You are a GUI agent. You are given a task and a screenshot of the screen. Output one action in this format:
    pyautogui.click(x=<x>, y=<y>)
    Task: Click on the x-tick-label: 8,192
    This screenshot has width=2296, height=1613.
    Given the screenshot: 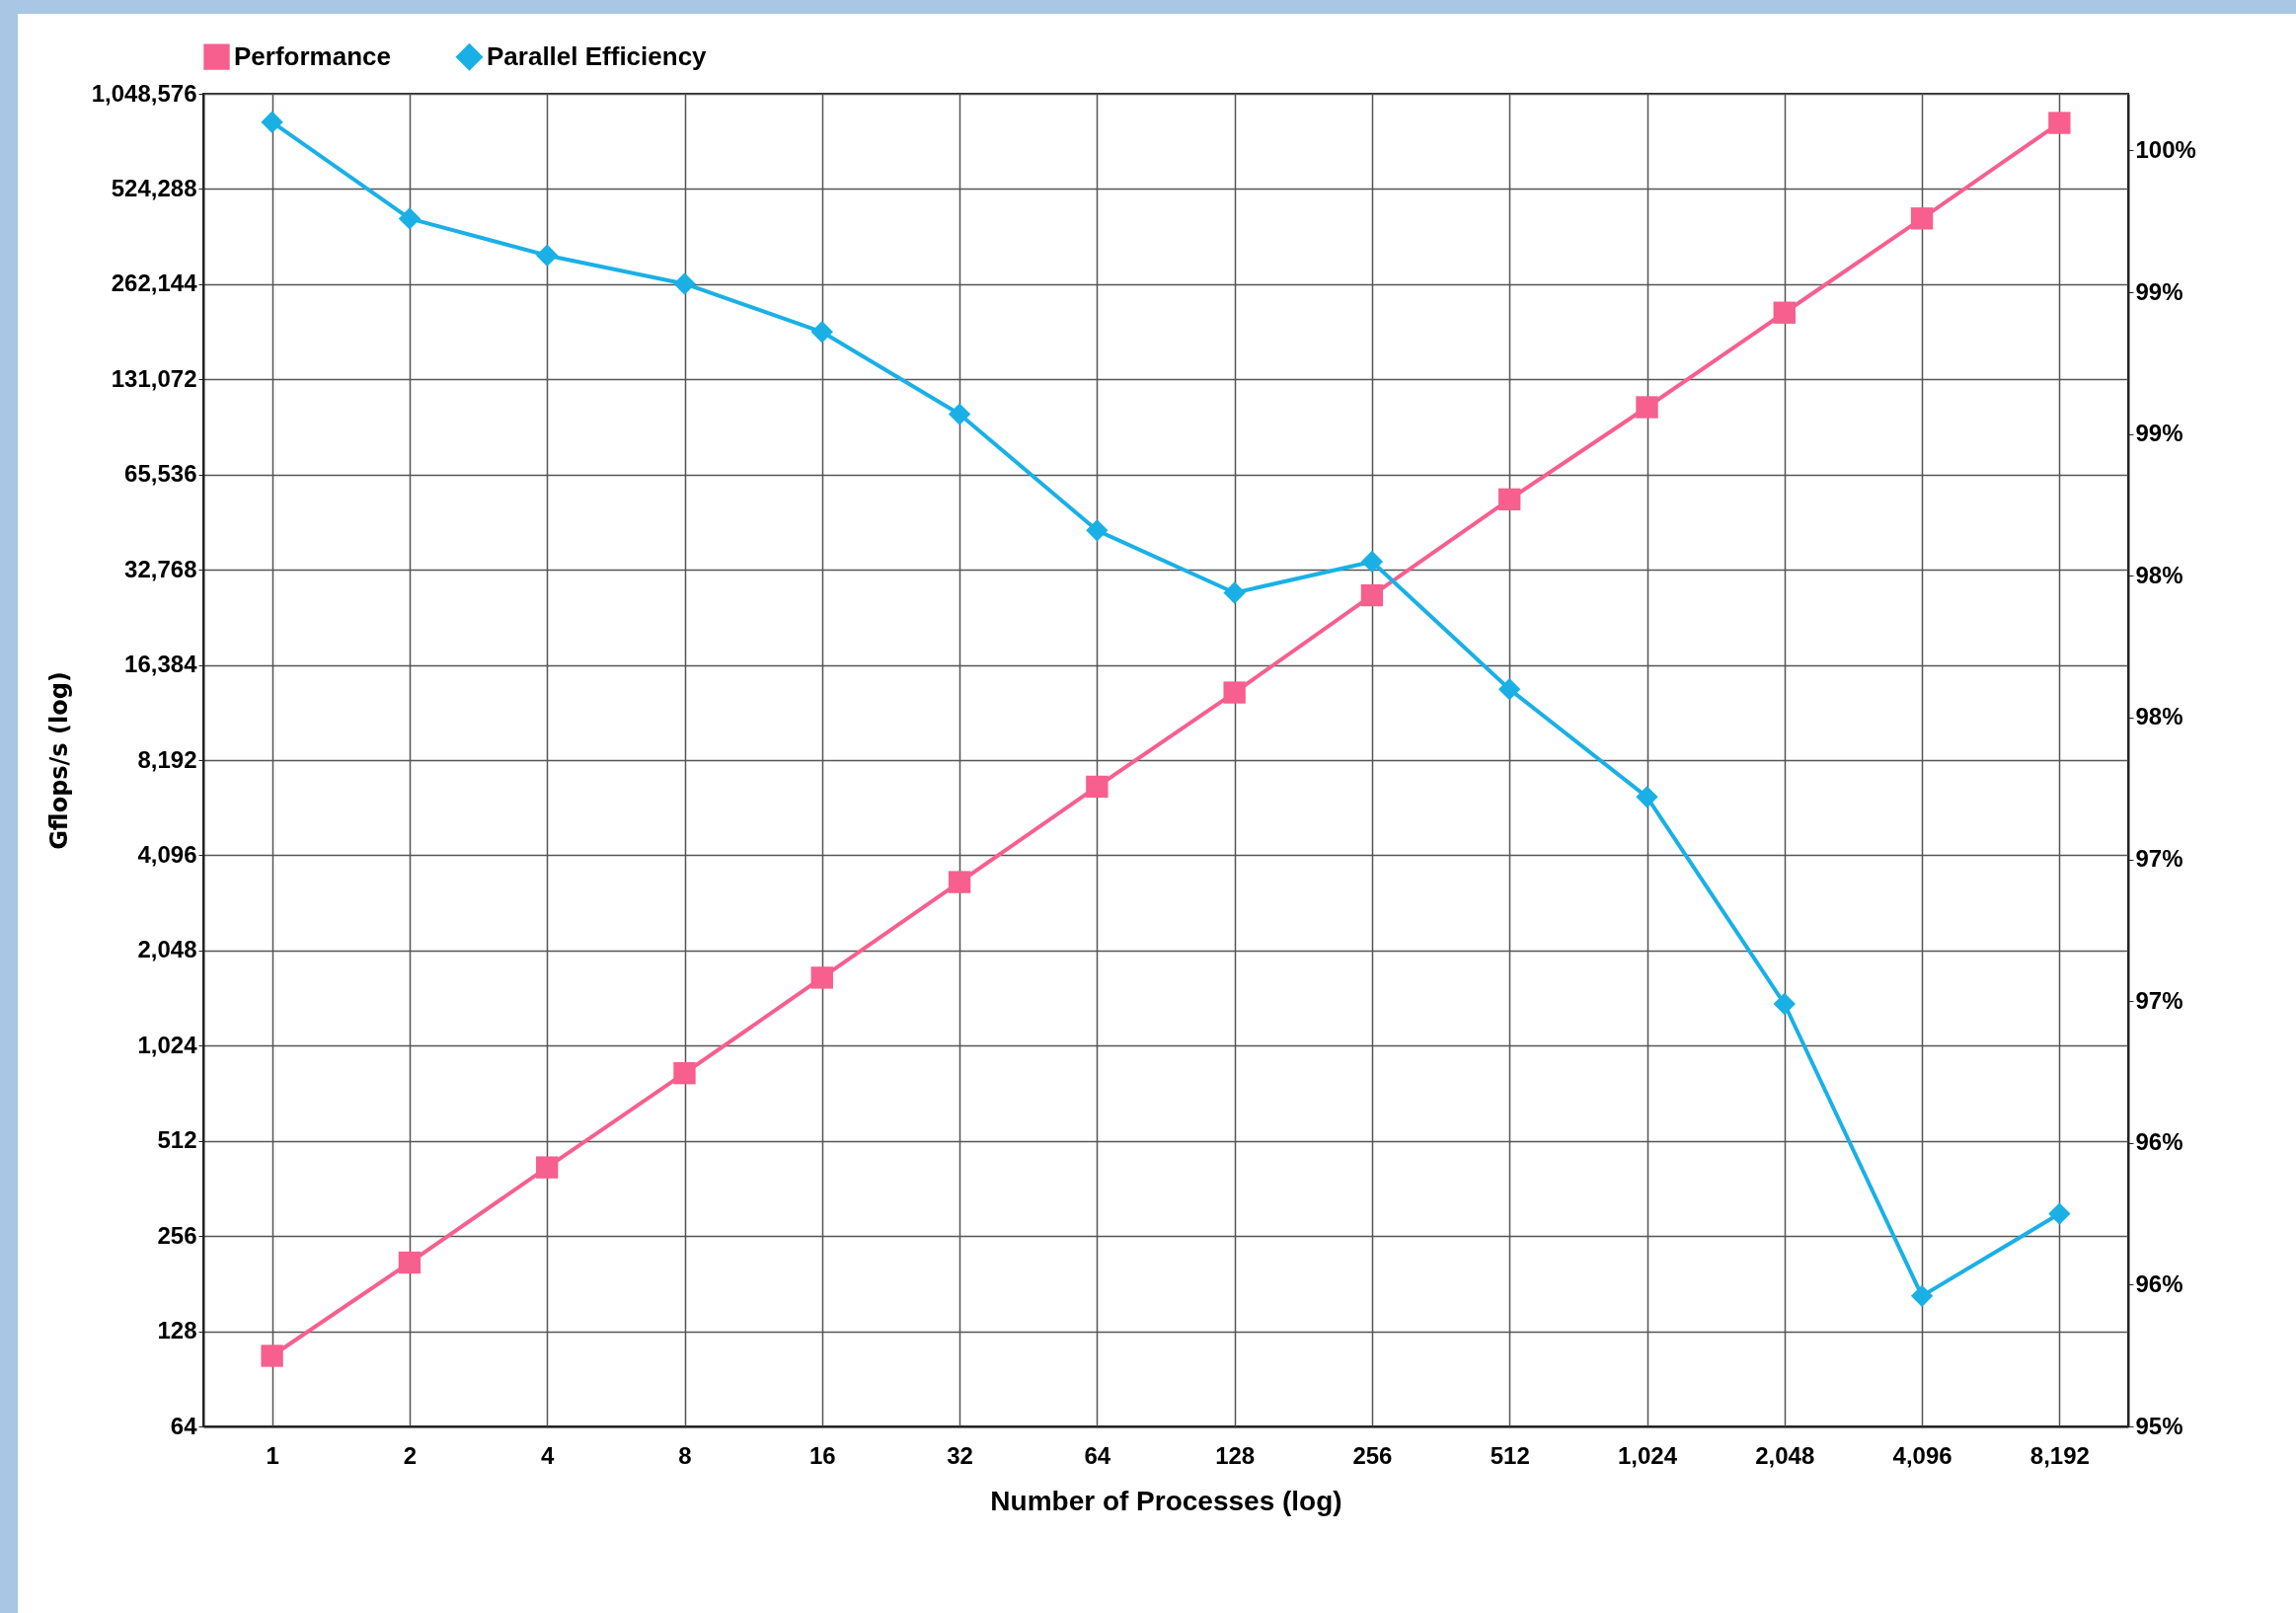 What is the action you would take?
    pyautogui.click(x=2059, y=1455)
    